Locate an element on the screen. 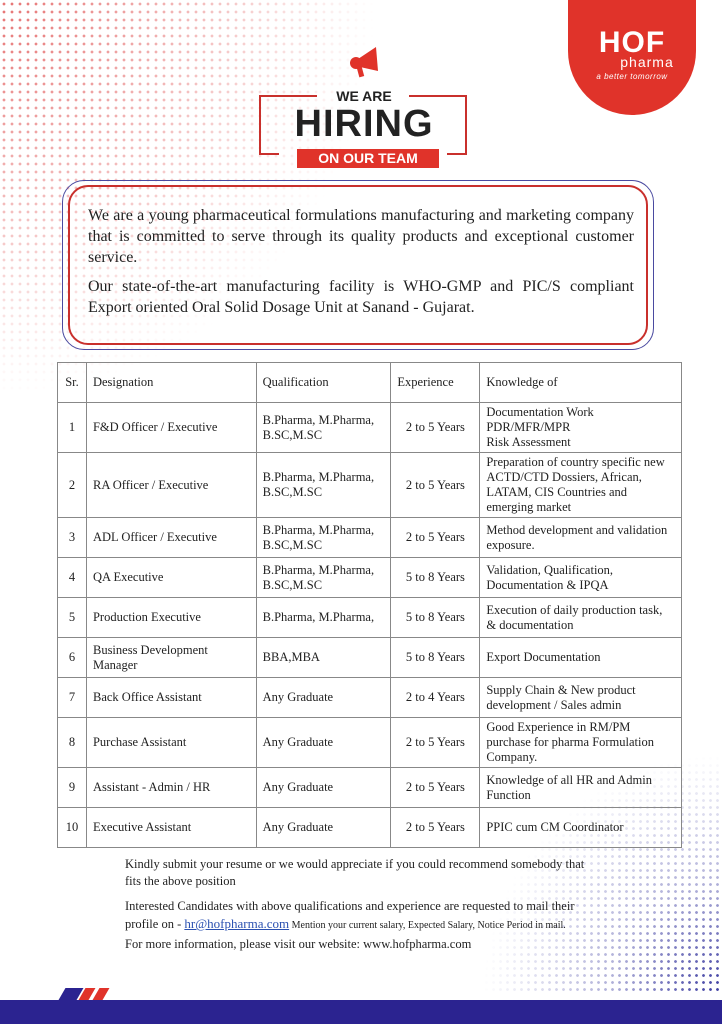 The height and width of the screenshot is (1024, 722). table-cell: QA Executive is located at coordinates (171, 577).